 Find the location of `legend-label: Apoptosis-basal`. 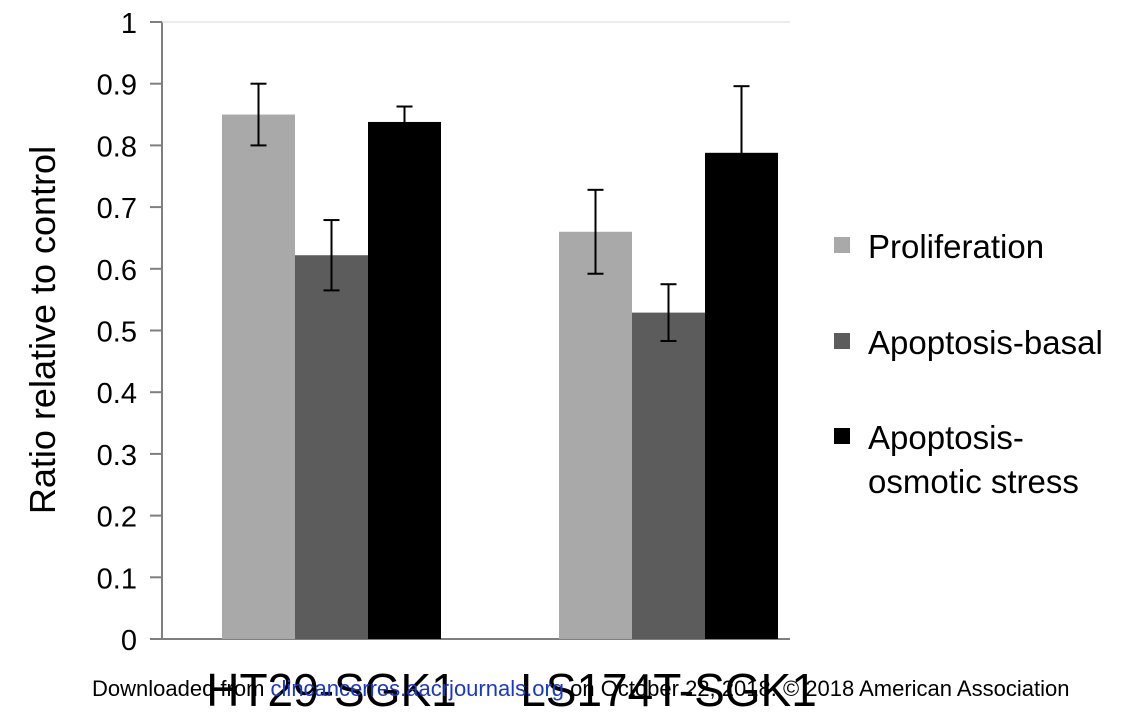

legend-label: Apoptosis-basal is located at coordinates (985, 342).